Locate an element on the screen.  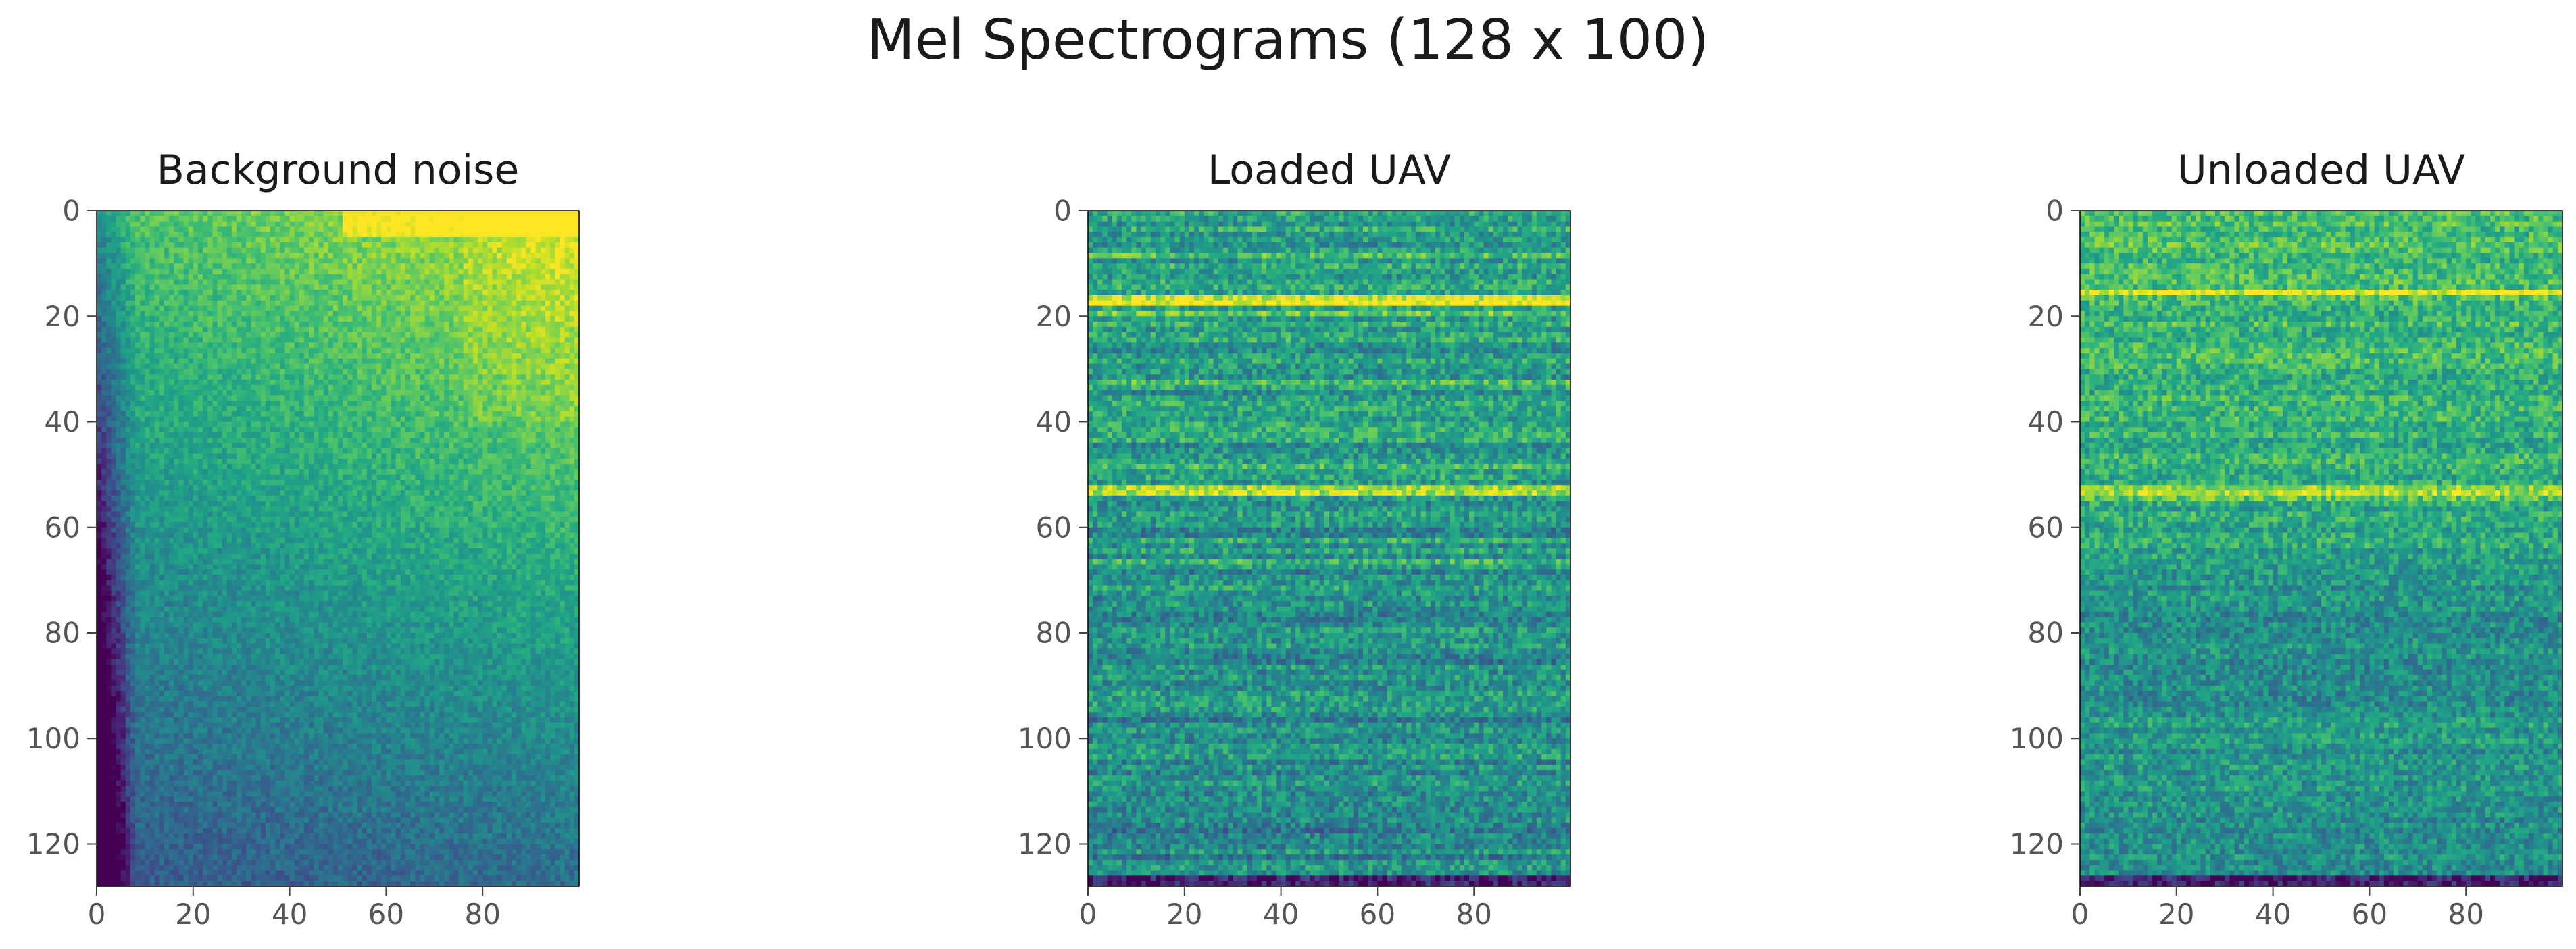
heatmap-loaded-uav is located at coordinates (1330, 549).